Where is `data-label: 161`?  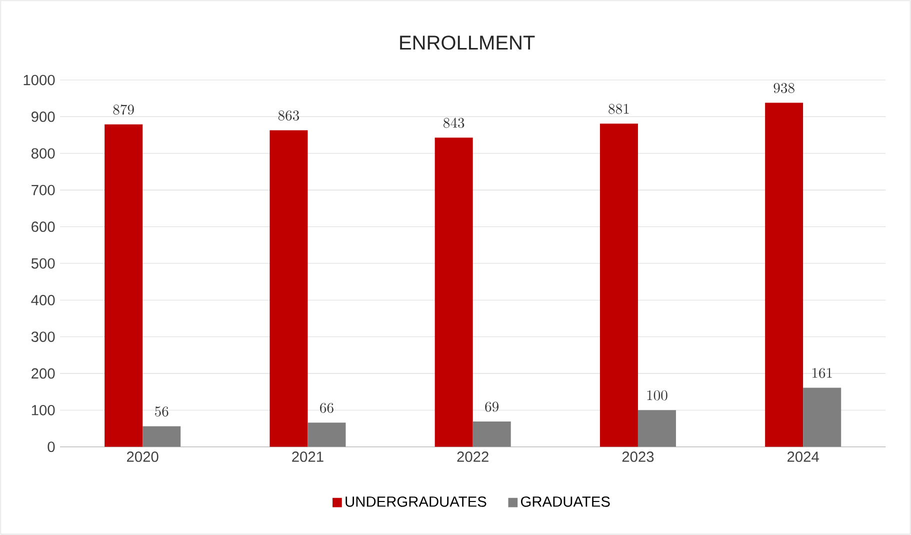
data-label: 161 is located at coordinates (822, 373).